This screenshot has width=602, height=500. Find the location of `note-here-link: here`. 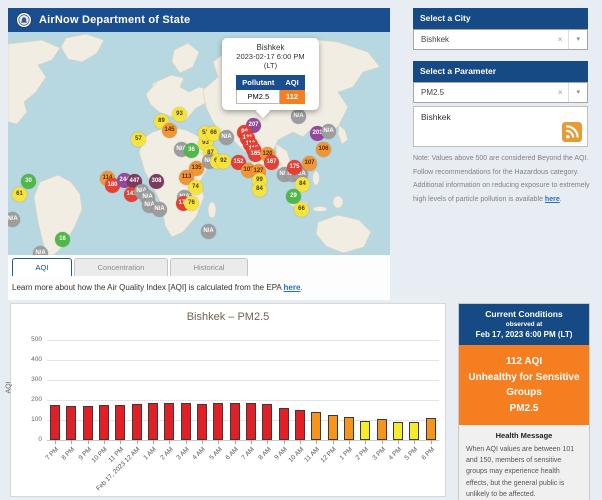

note-here-link: here is located at coordinates (552, 199).